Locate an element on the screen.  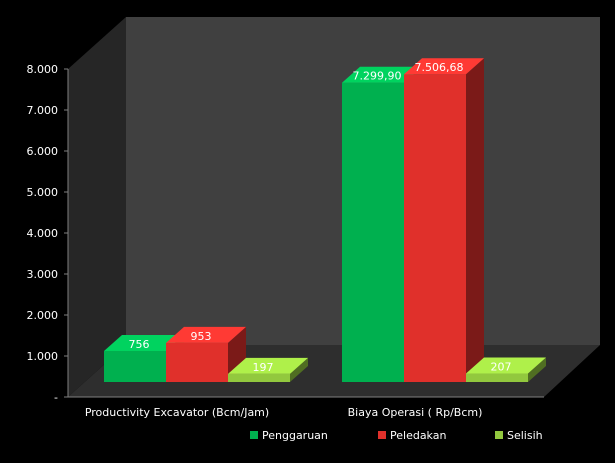
legend: Penggaruan Peledakan Selisih is located at coordinates (396, 435).